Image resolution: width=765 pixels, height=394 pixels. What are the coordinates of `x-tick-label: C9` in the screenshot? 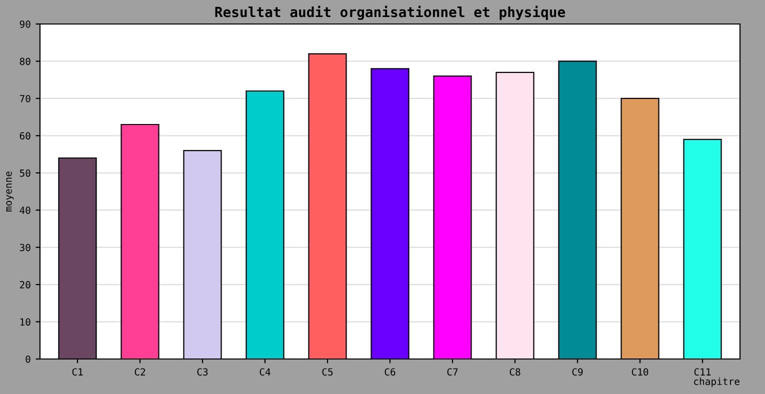 It's located at (577, 372).